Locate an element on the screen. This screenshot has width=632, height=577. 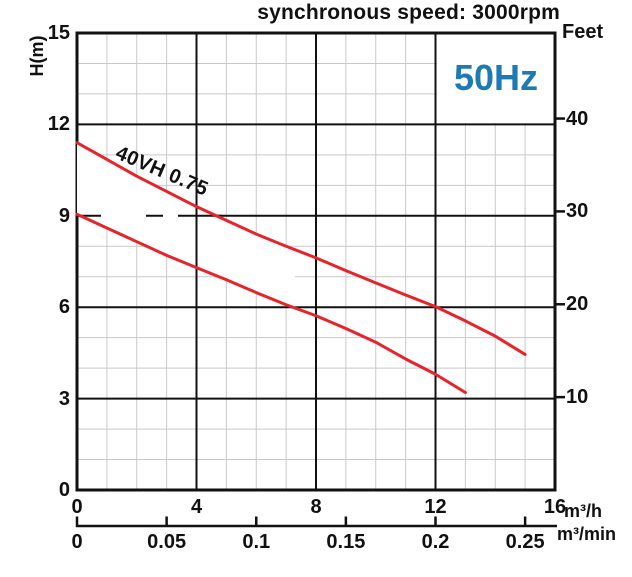
secondary-x-axis-tick-label: 0.1 is located at coordinates (256, 542).